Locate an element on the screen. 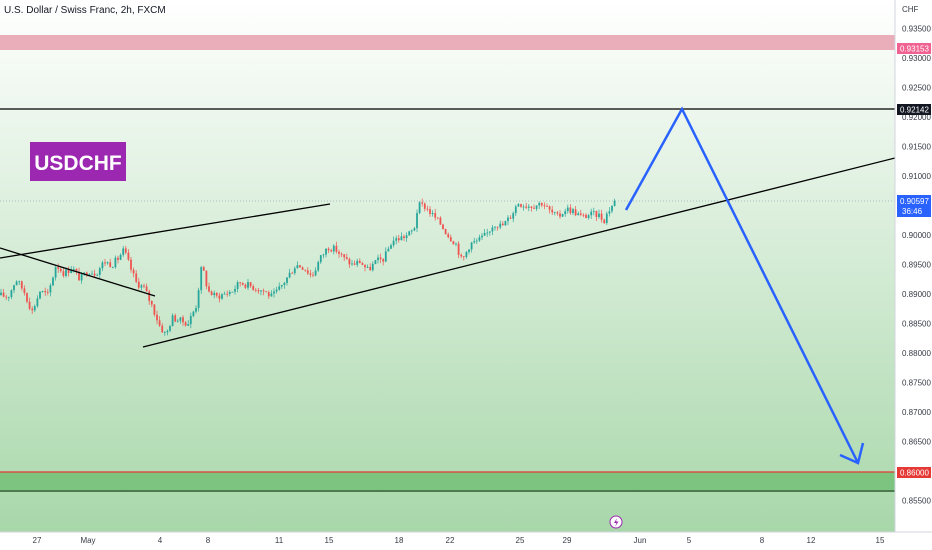  last-price-label is located at coordinates (914, 206).